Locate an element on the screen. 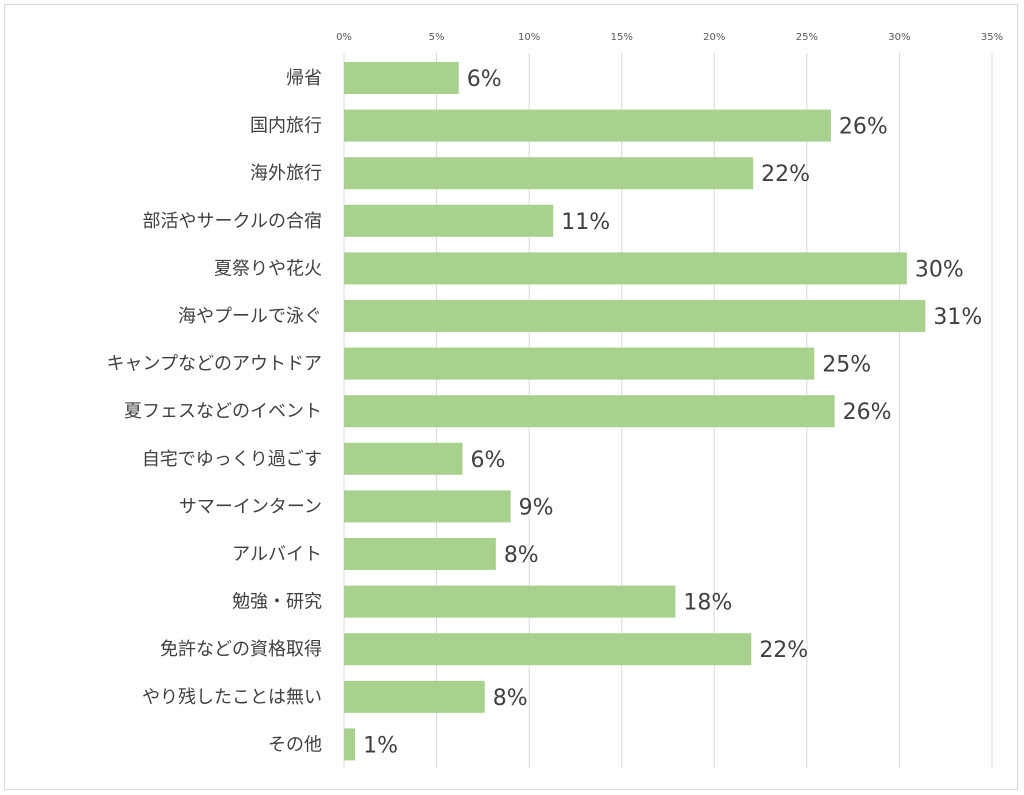  data-label: 25% is located at coordinates (846, 365).